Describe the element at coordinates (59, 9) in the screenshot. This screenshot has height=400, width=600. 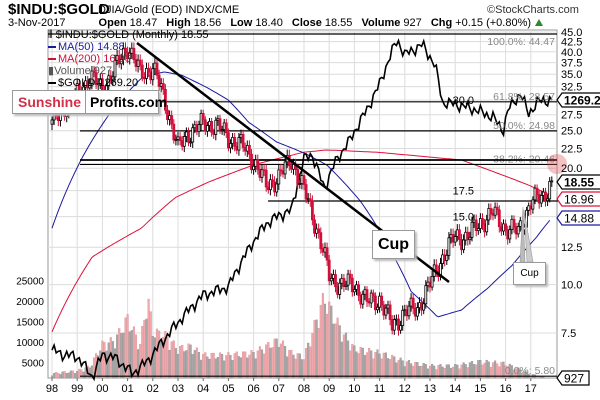
I see `chart-title: $INDU:$GOLD` at that location.